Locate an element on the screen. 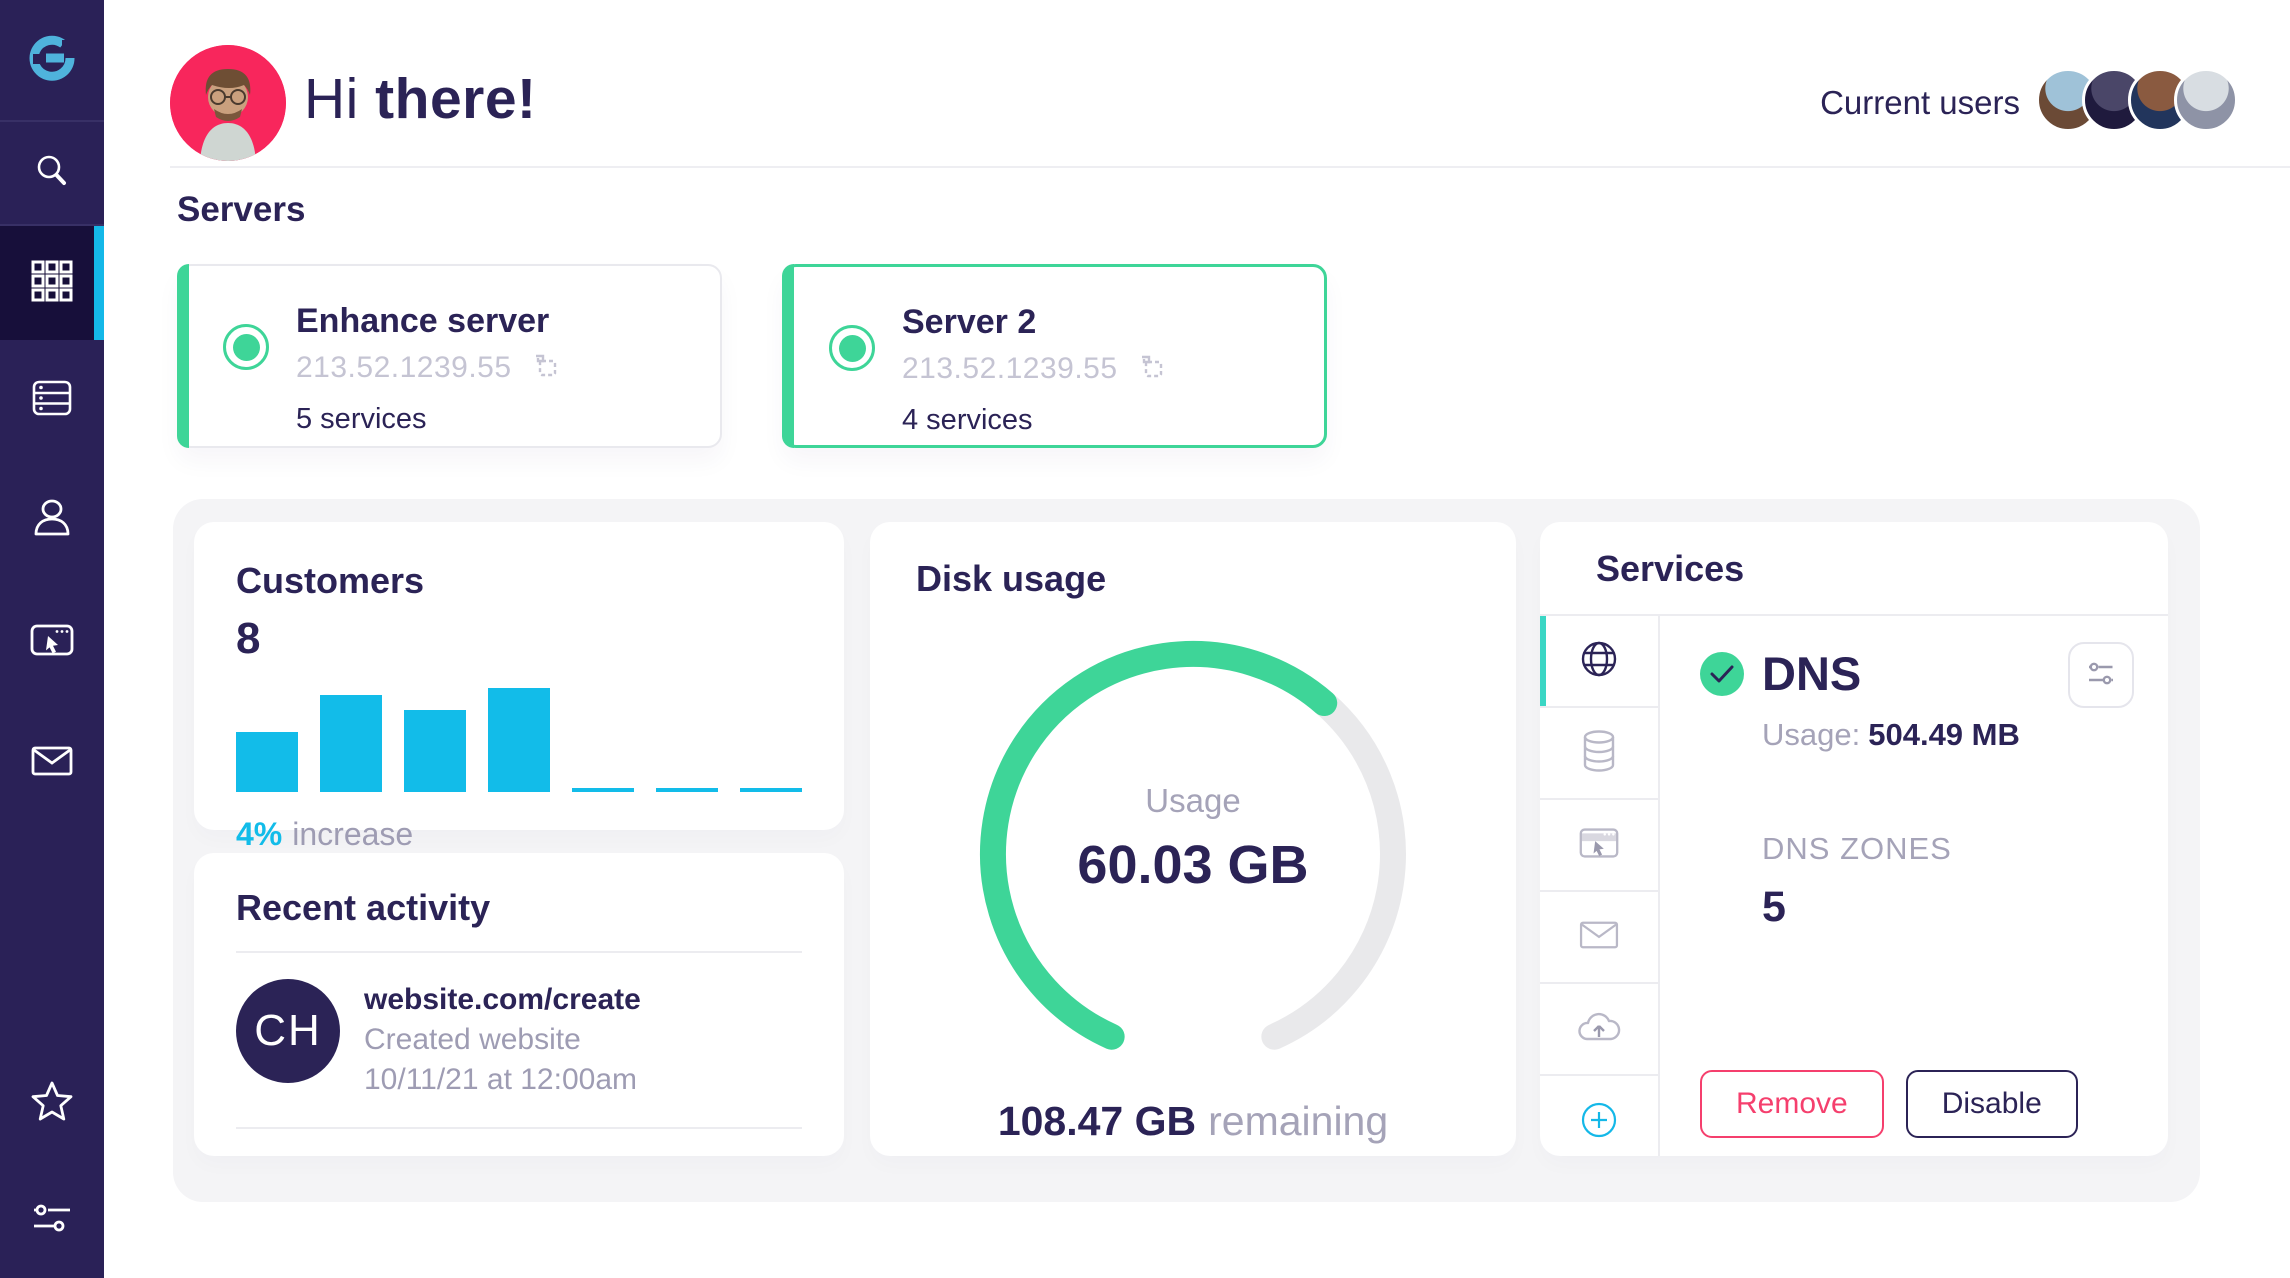 This screenshot has height=1278, width=2290. activity-action: Created website is located at coordinates (472, 1039).